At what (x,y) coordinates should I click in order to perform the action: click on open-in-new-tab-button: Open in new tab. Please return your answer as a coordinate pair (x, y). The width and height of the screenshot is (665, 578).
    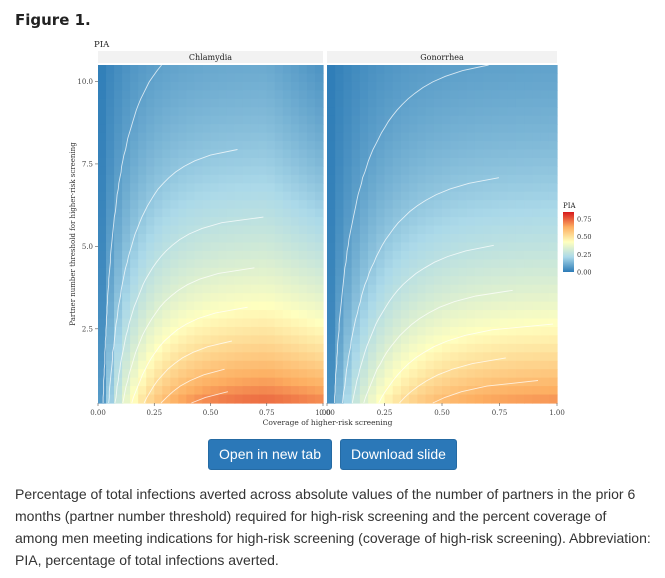
    Looking at the image, I should click on (270, 454).